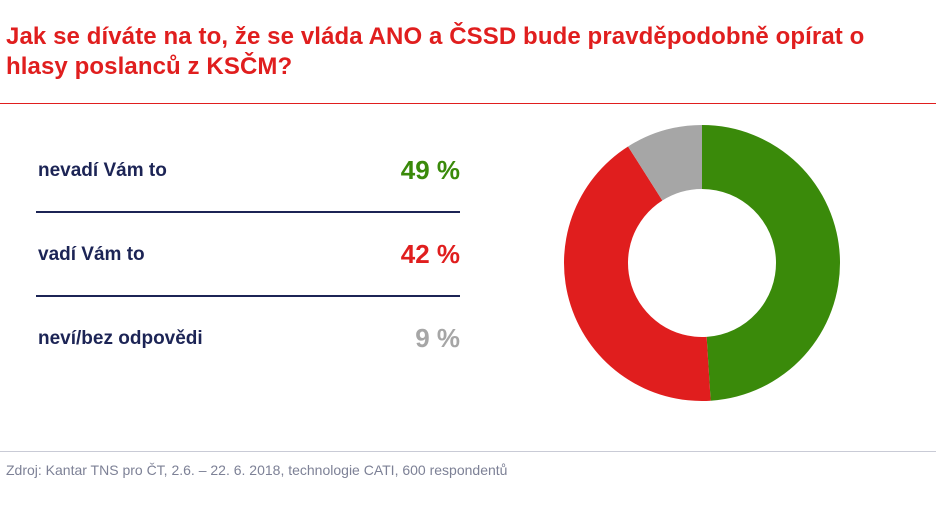 This screenshot has width=936, height=526. Describe the element at coordinates (120, 338) in the screenshot. I see `row-label-nevi: neví/bez odpovědi` at that location.